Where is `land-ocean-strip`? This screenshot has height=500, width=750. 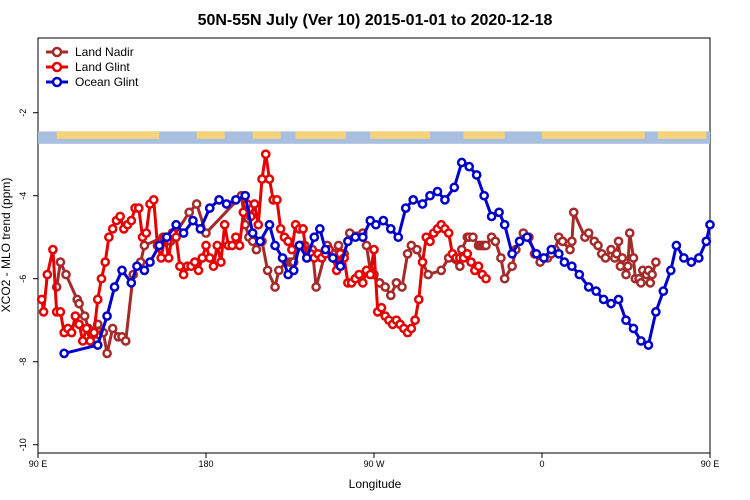
land-ocean-strip is located at coordinates (374, 137).